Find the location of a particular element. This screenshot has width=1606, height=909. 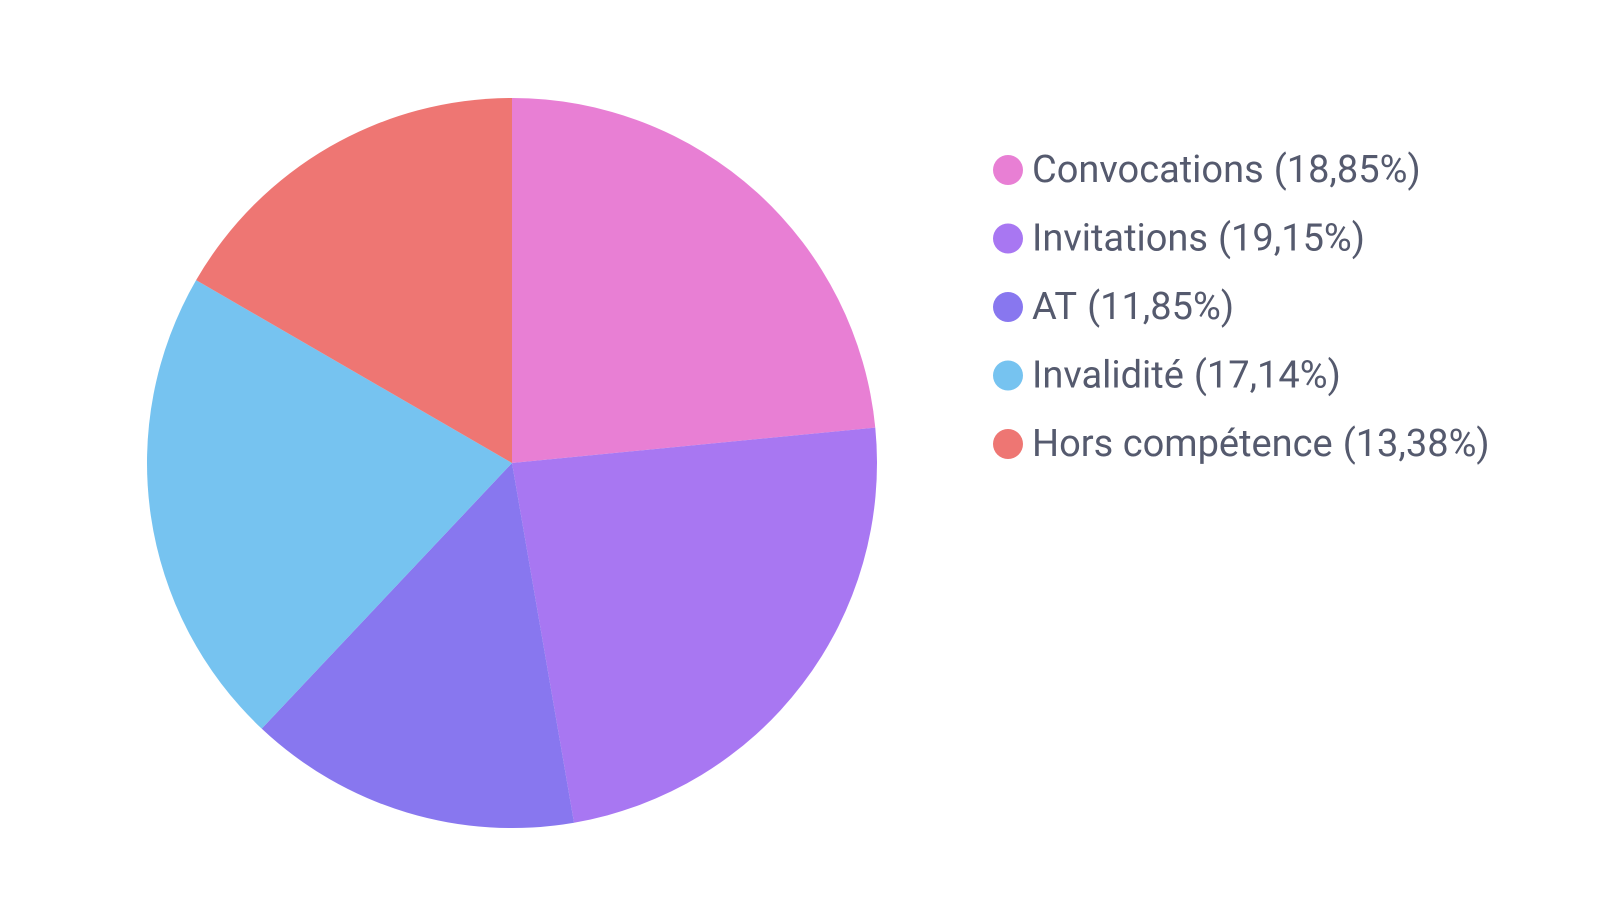

legend-label: AT (11,85%) is located at coordinates (1133, 307).